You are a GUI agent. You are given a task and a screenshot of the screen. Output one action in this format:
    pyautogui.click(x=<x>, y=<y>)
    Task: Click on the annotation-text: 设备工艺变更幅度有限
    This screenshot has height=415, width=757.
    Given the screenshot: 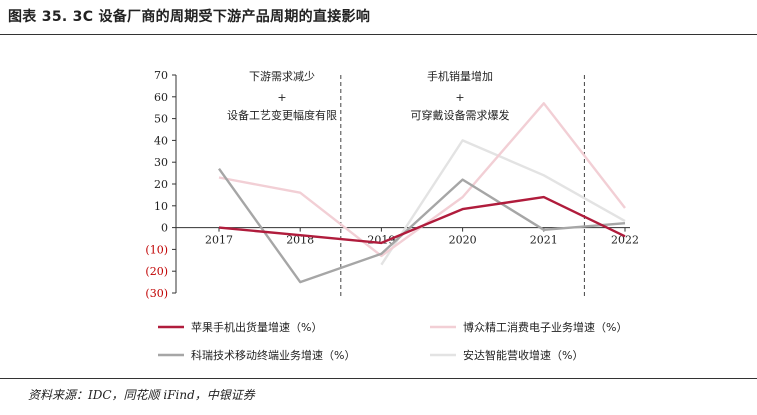 What is the action you would take?
    pyautogui.click(x=282, y=115)
    